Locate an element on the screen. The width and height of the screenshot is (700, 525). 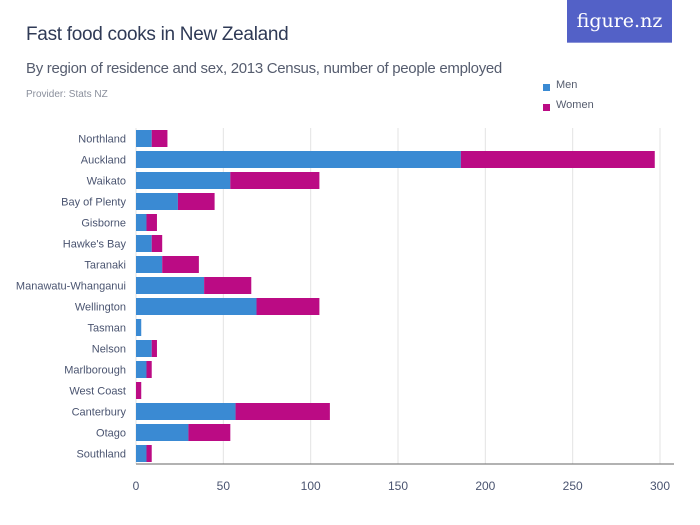
legend: Men Women is located at coordinates (568, 95).